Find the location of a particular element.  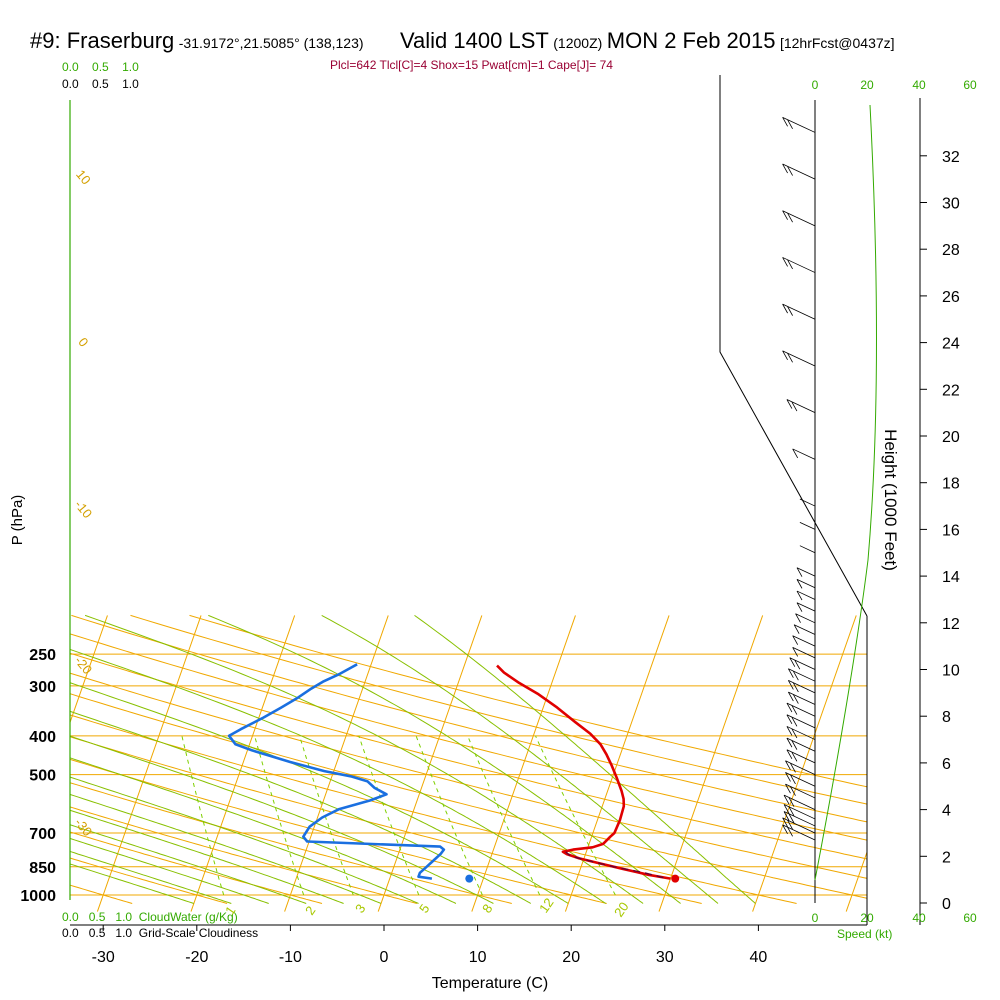

x-tick-label: -20 is located at coordinates (196, 957).